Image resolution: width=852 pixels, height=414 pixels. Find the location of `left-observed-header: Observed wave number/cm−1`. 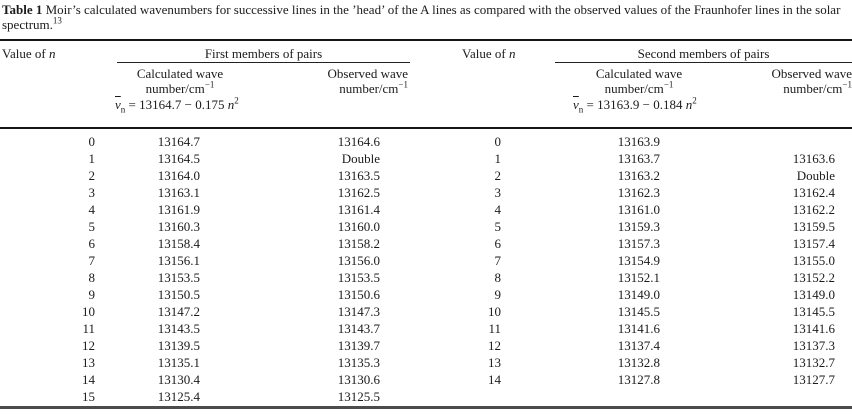

left-observed-header: Observed wave number/cm−1 is located at coordinates (333, 81).